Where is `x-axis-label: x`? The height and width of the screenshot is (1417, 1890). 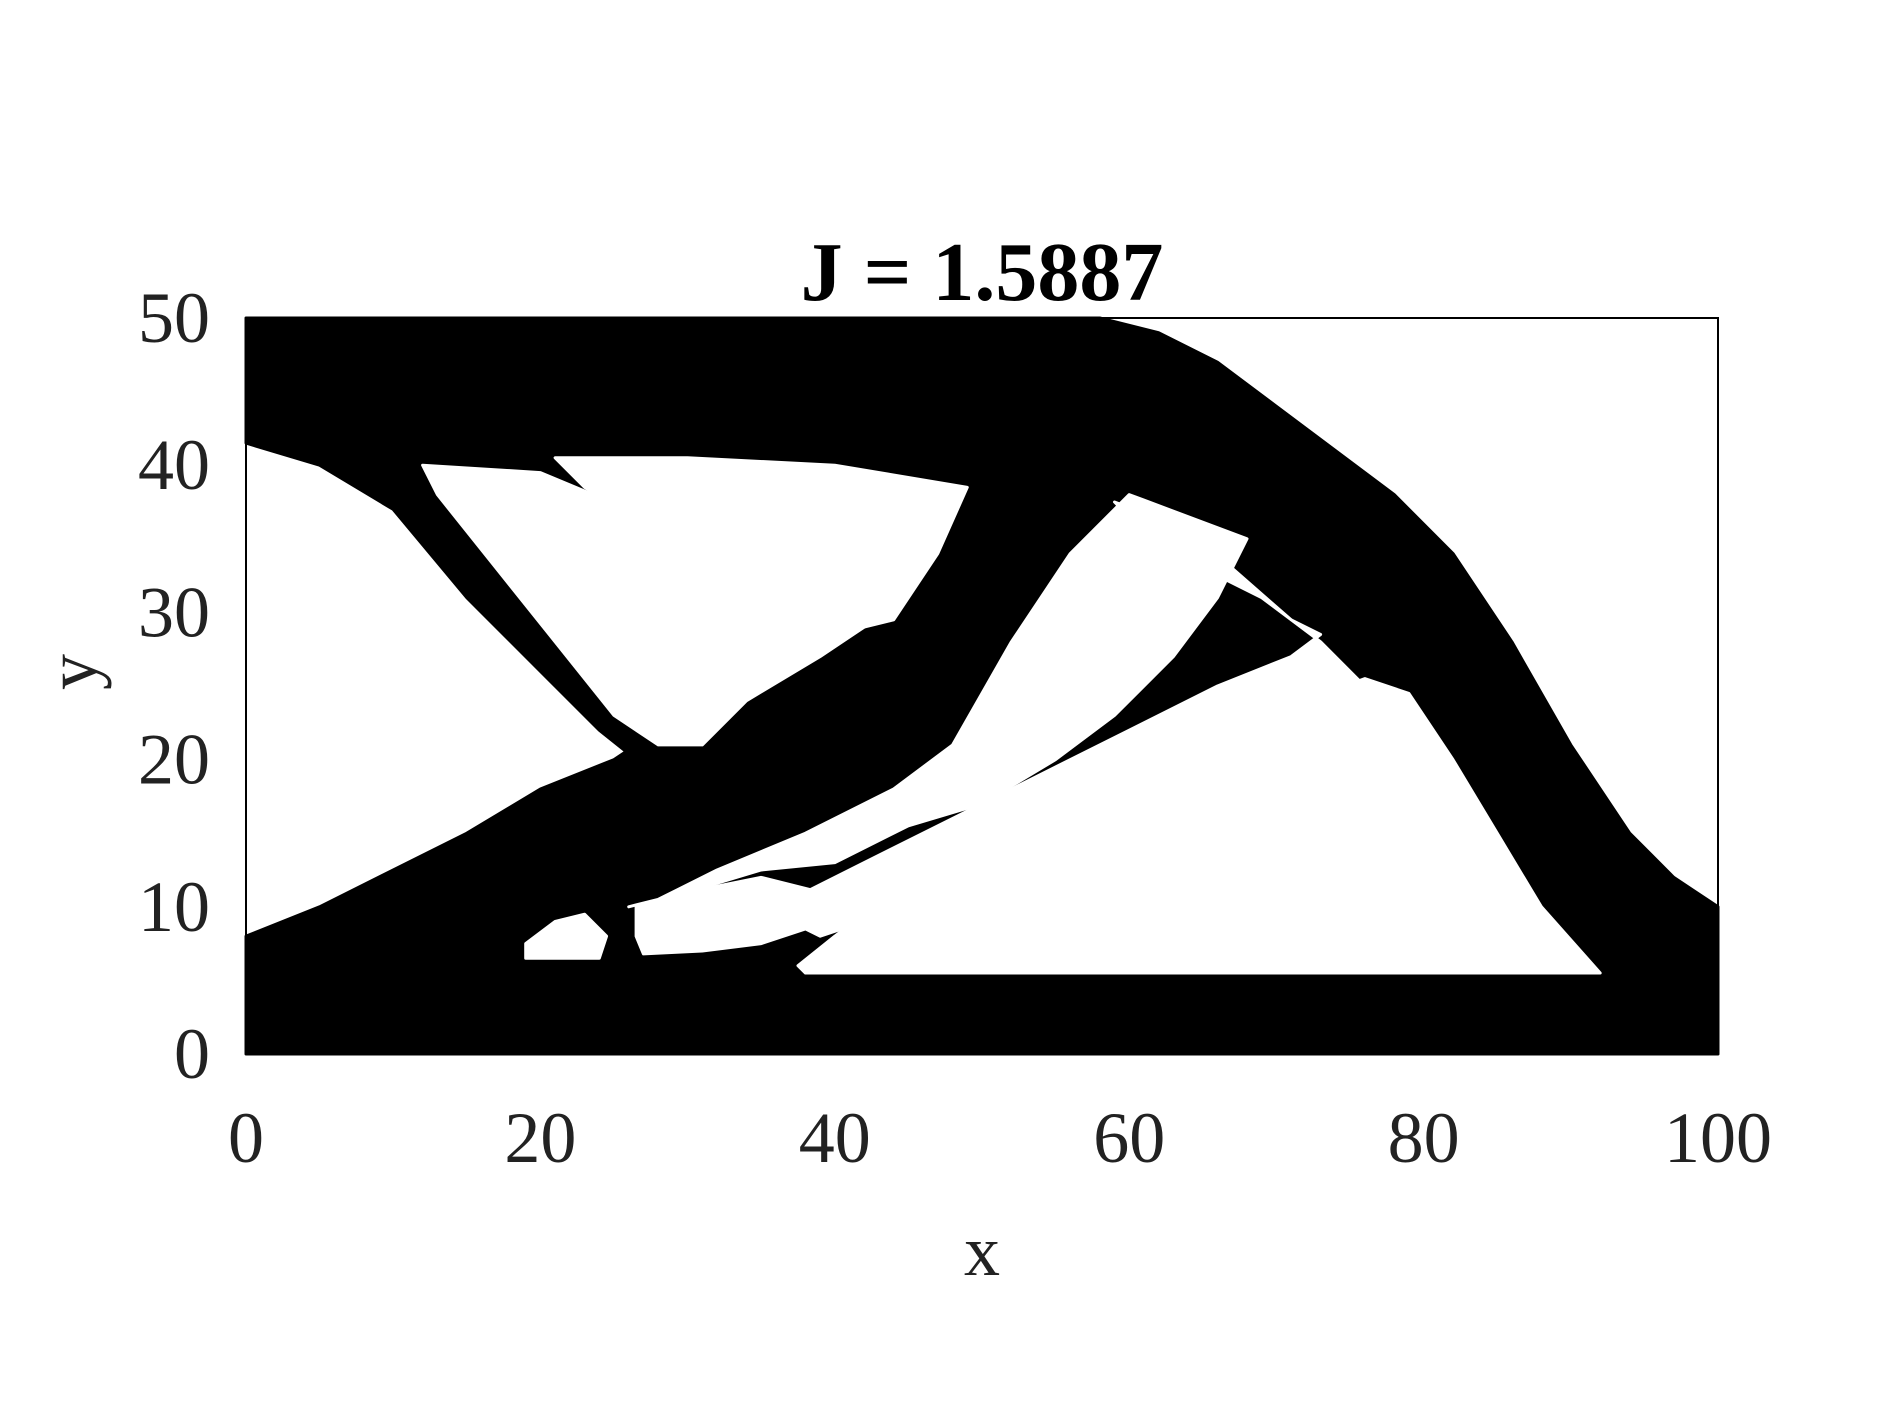
x-axis-label: x is located at coordinates (982, 1251).